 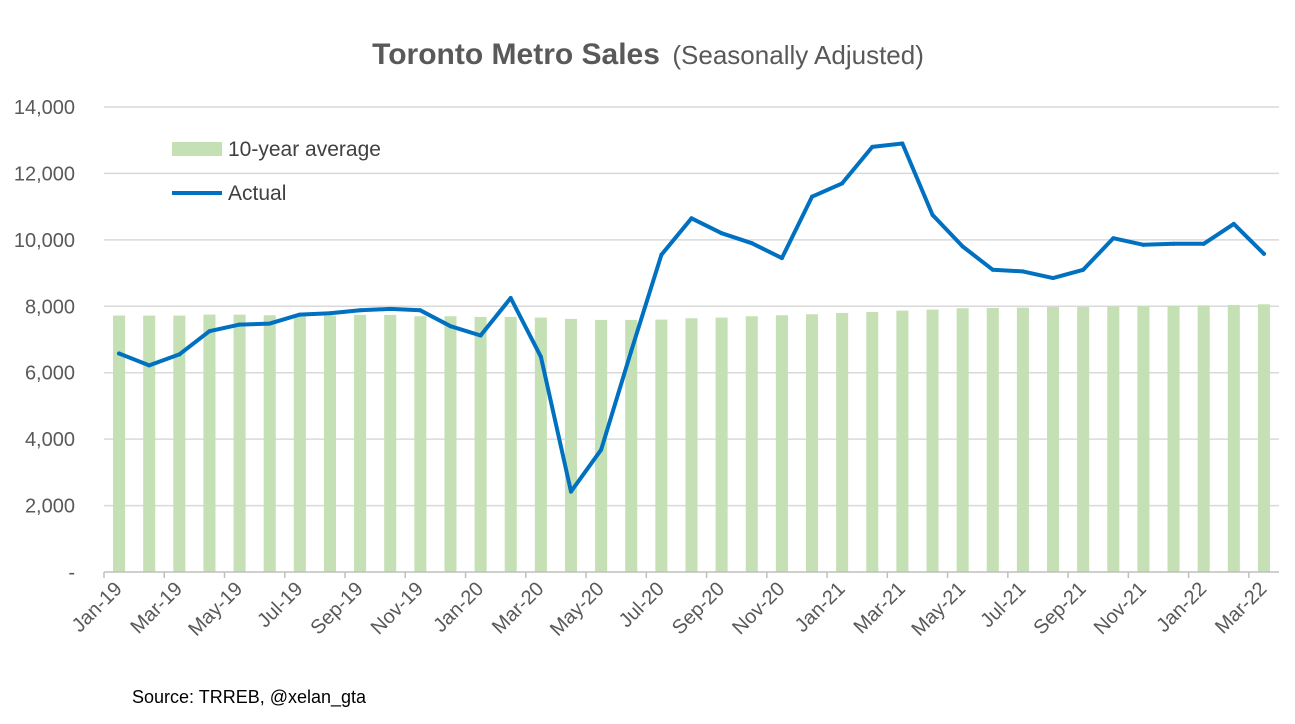 What do you see at coordinates (516, 54) in the screenshot?
I see `chart-title-main: Toronto Metro Sales` at bounding box center [516, 54].